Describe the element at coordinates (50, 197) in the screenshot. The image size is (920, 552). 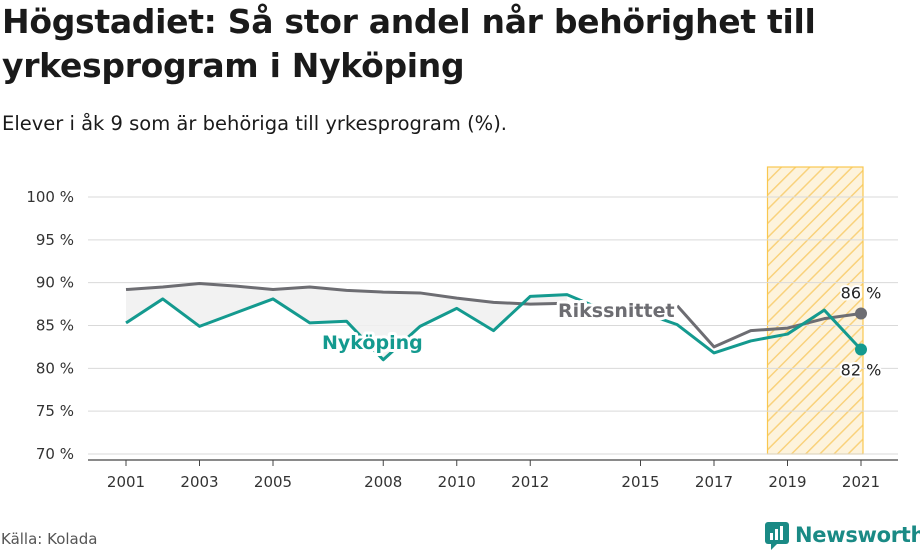
I see `y-tick-label: 100 %` at that location.